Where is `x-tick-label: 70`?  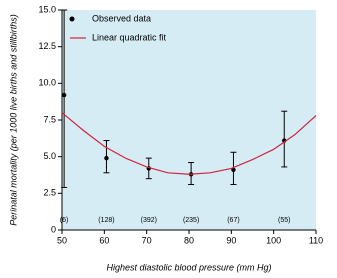 x-tick-label: 70 is located at coordinates (147, 240).